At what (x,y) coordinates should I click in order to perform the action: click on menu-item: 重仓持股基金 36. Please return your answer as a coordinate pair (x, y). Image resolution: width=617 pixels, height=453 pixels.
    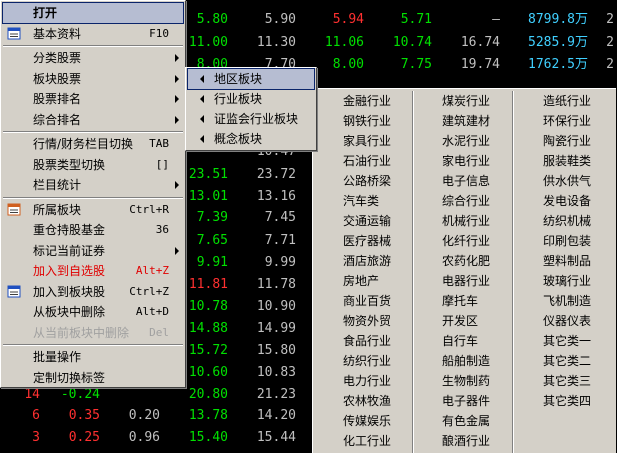
    Looking at the image, I should click on (93, 230).